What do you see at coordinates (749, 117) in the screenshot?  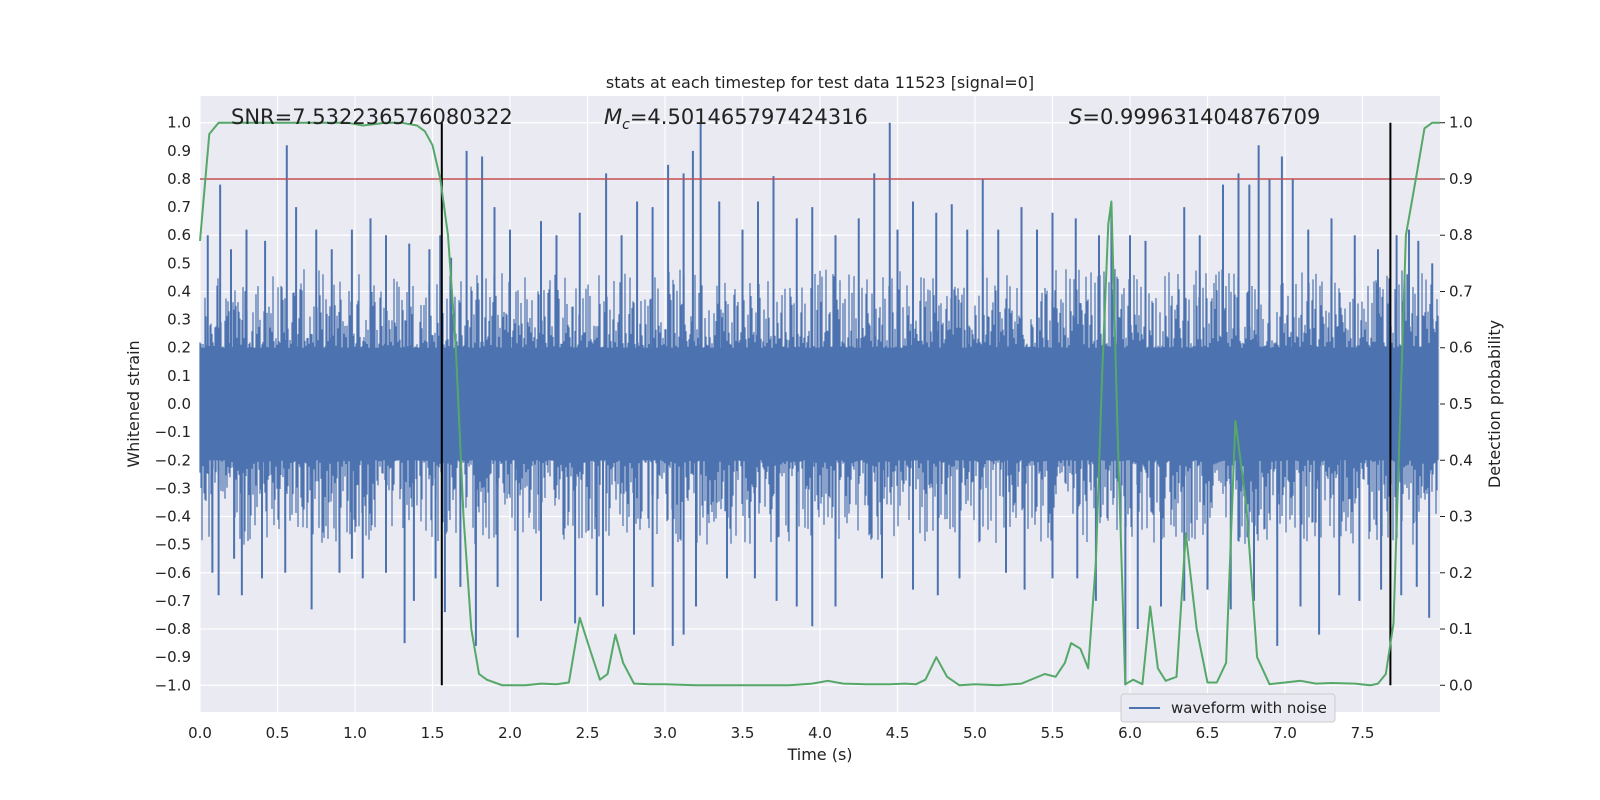 I see `chirp-mass-value: =4.501465797424316` at bounding box center [749, 117].